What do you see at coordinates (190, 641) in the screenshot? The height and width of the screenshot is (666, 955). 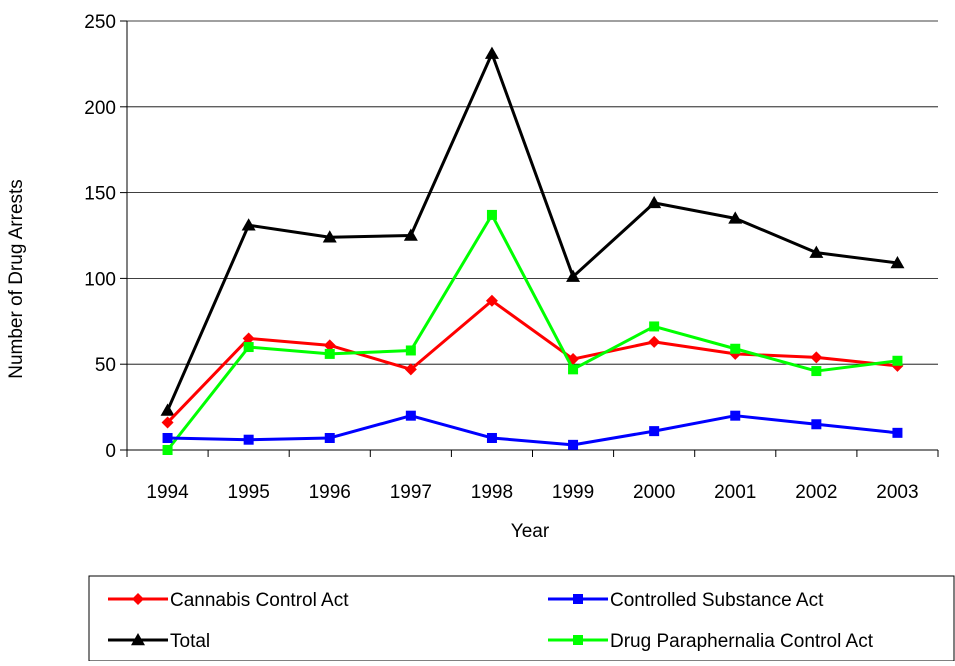 I see `legend-label-total: Total` at bounding box center [190, 641].